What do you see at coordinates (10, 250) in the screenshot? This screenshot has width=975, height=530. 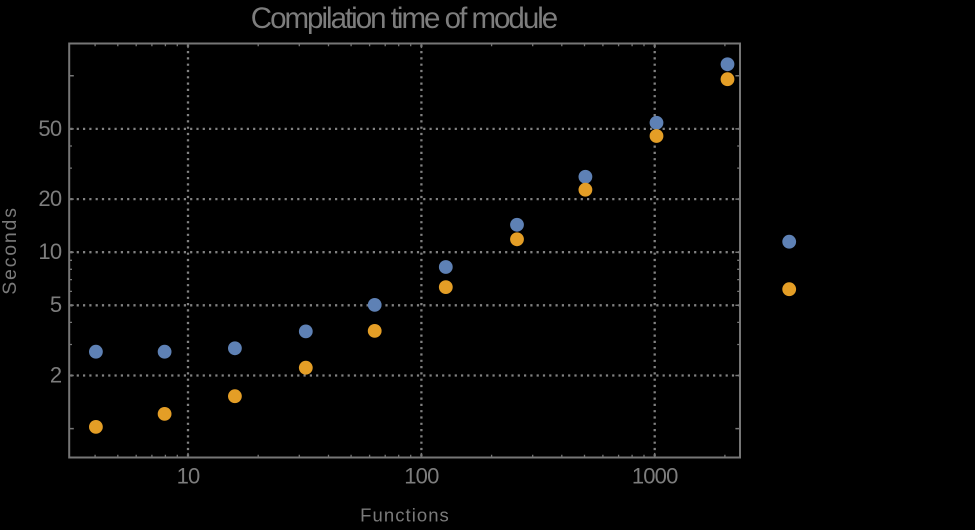 I see `svg-text: Seconds` at bounding box center [10, 250].